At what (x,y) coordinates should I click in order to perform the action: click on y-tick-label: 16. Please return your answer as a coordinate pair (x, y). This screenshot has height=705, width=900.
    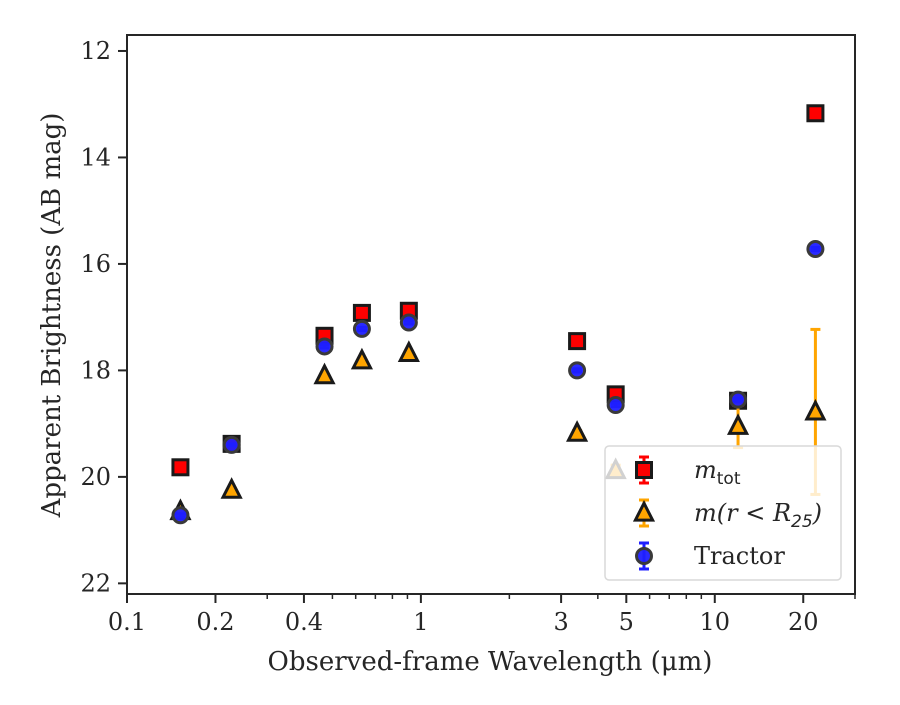
    Looking at the image, I should click on (95, 264).